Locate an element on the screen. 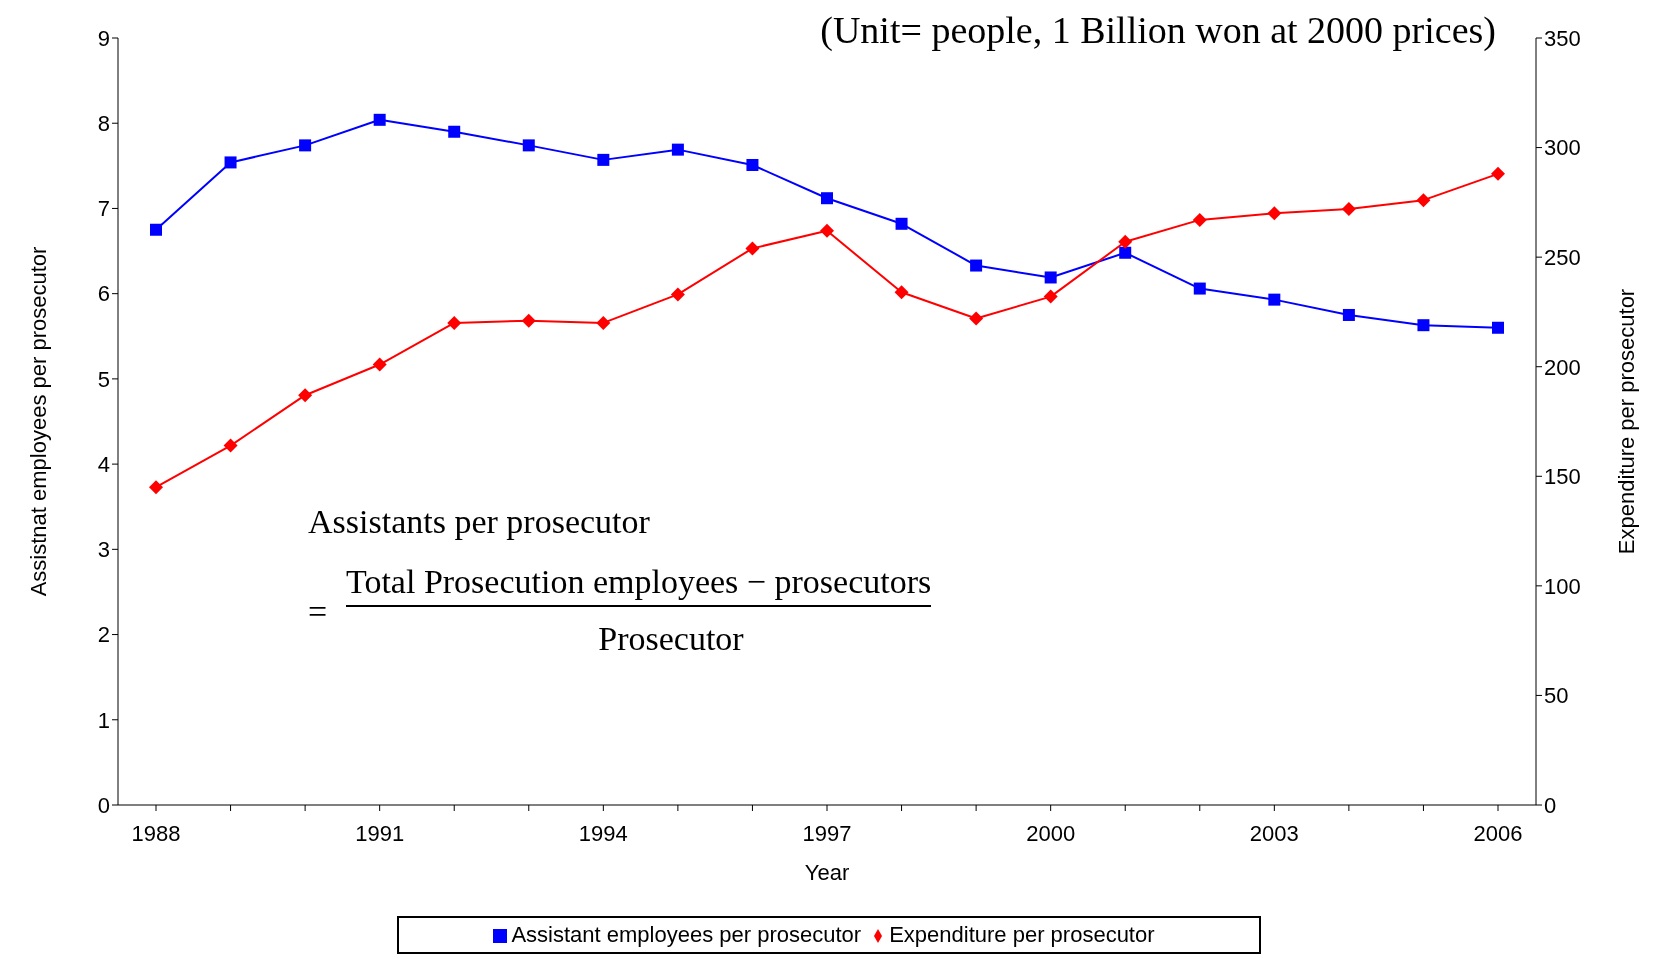 This screenshot has width=1654, height=967. annotation: Total Prosecution employees − prosecutors is located at coordinates (639, 585).